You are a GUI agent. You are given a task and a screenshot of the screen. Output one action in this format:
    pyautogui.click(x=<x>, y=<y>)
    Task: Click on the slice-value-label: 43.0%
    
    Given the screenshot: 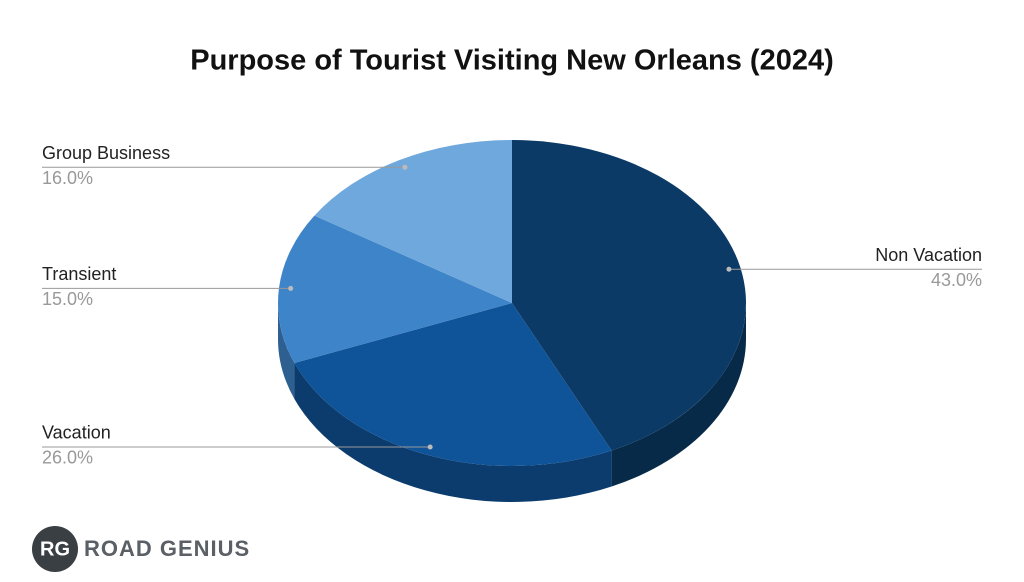 What is the action you would take?
    pyautogui.click(x=956, y=280)
    